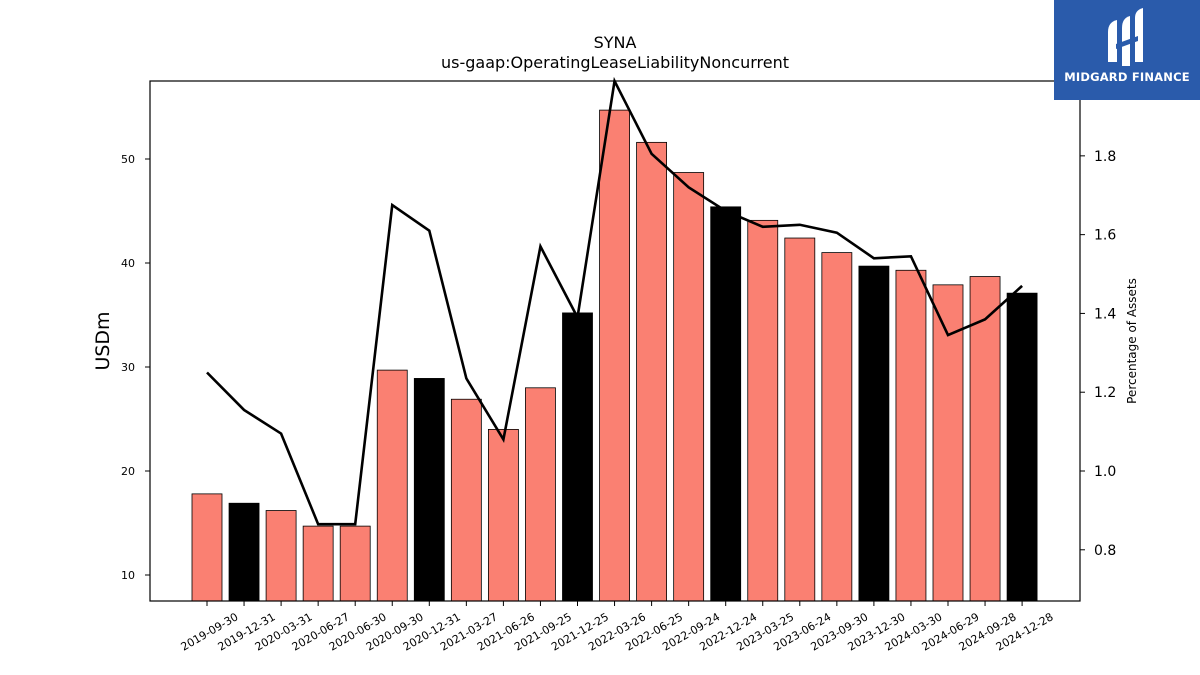 The image size is (1200, 675). Describe the element at coordinates (1125, 37) in the screenshot. I see `logo-mark-icon` at that location.